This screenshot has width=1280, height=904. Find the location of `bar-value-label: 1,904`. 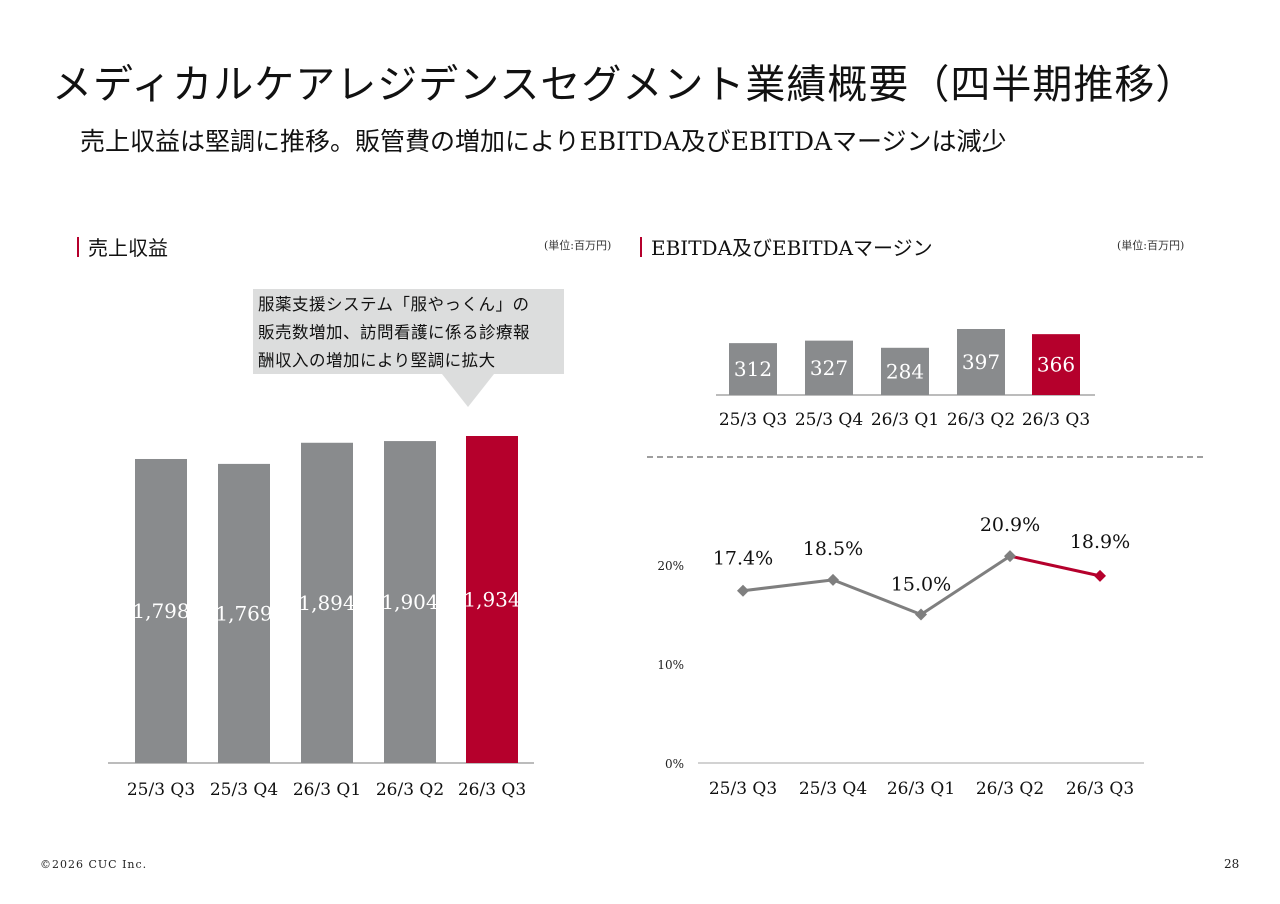

bar-value-label: 1,904 is located at coordinates (409, 602).